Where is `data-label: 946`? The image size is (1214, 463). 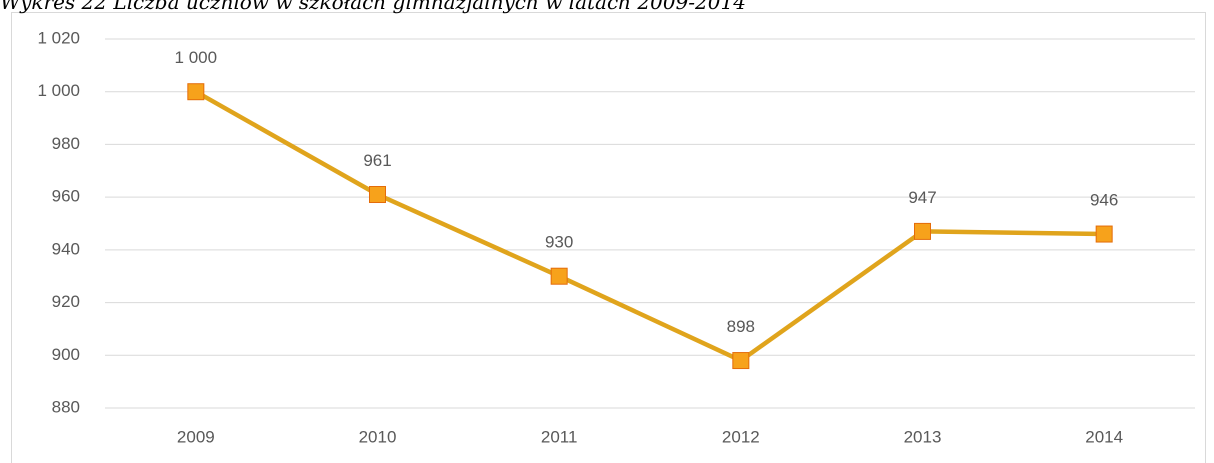
data-label: 946 is located at coordinates (1104, 200).